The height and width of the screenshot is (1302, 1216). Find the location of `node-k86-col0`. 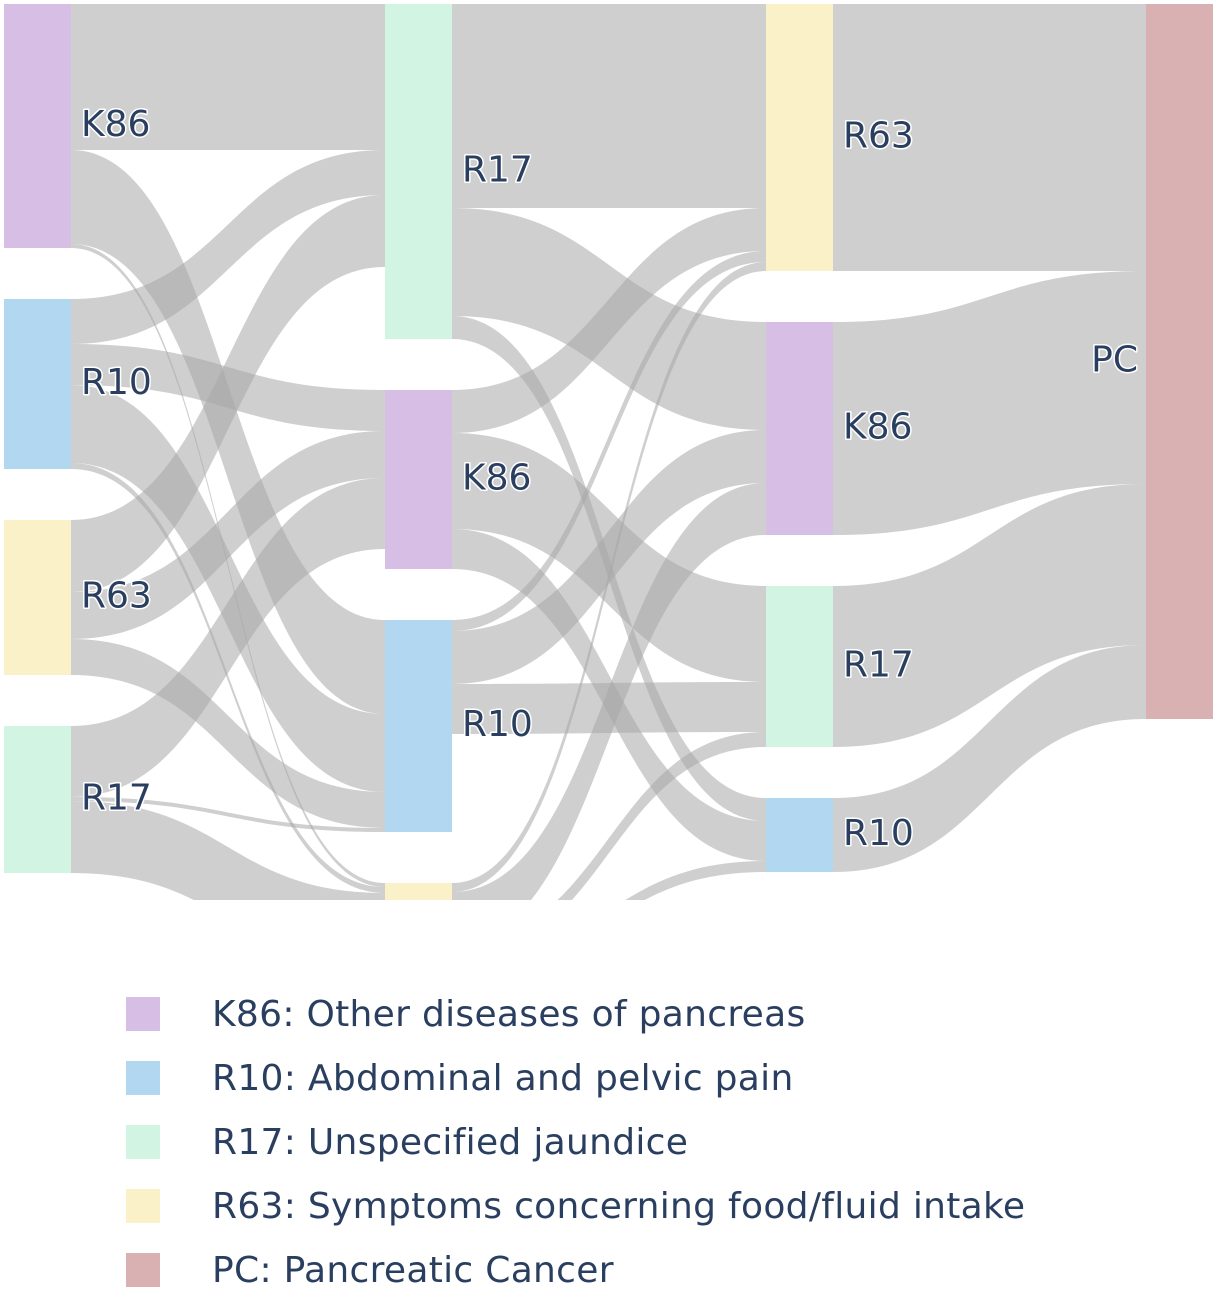

node-k86-col0 is located at coordinates (37, 126).